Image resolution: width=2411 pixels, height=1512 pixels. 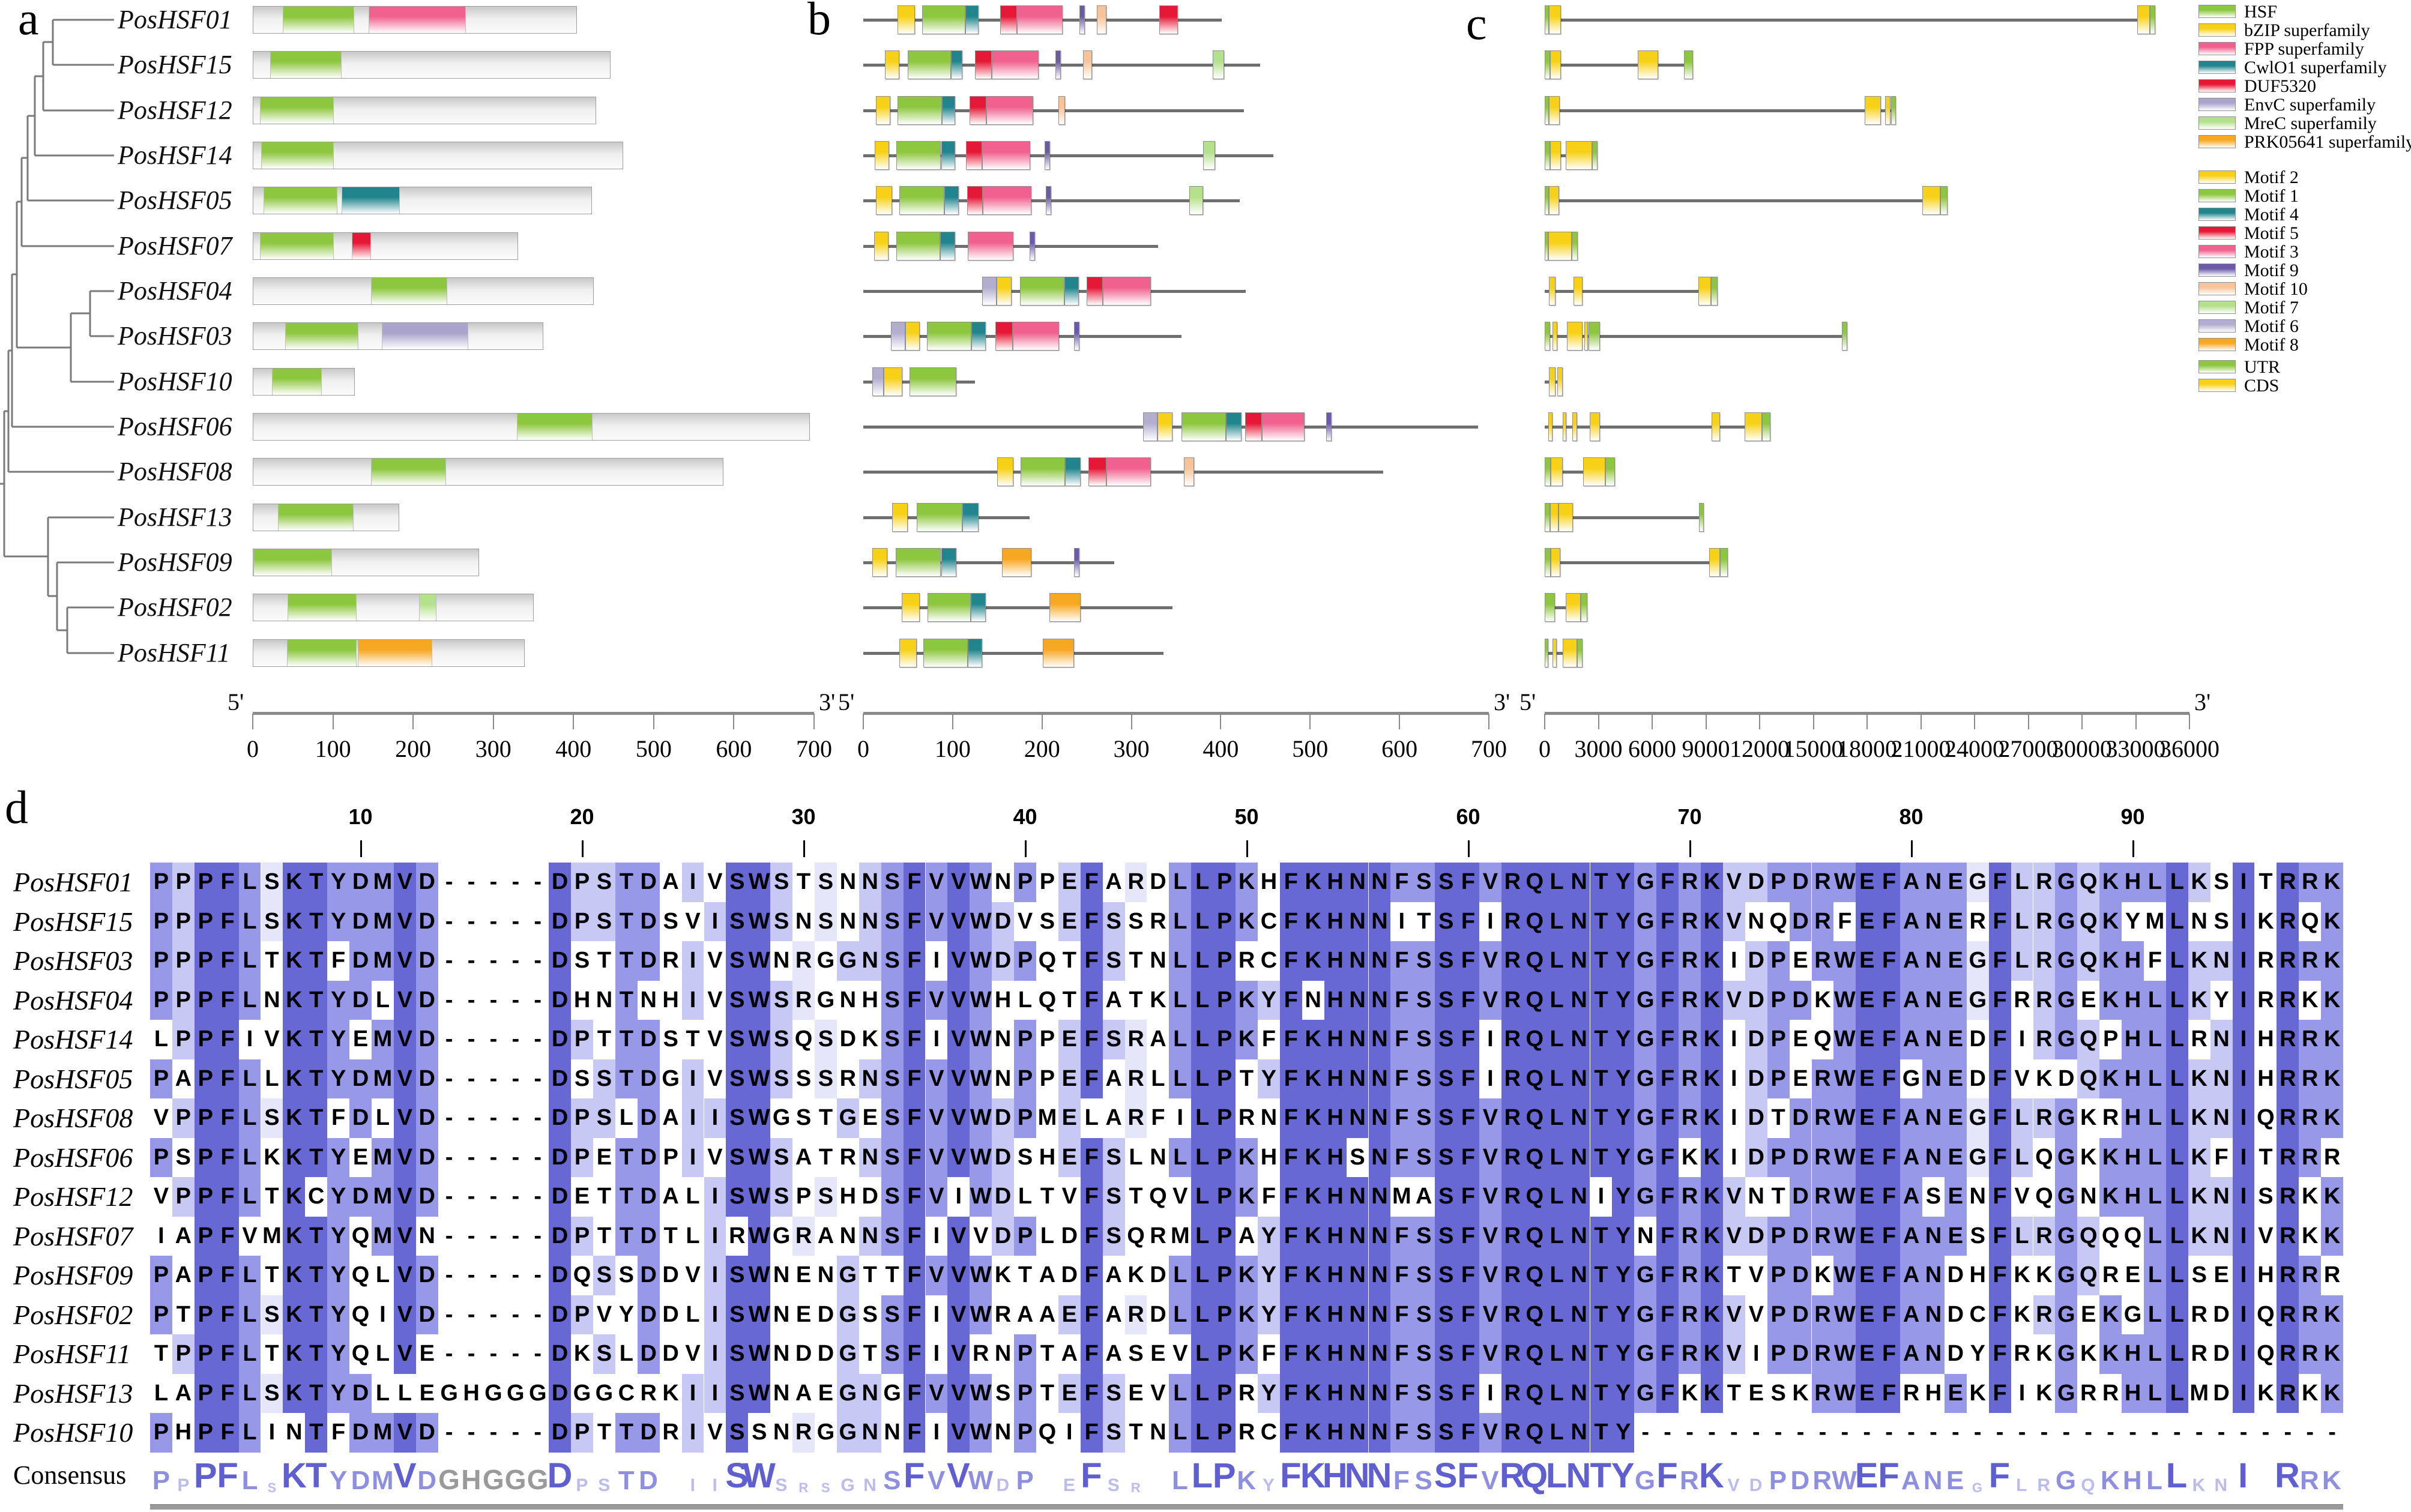 I want to click on consensus-letter: P, so click(x=1025, y=1480).